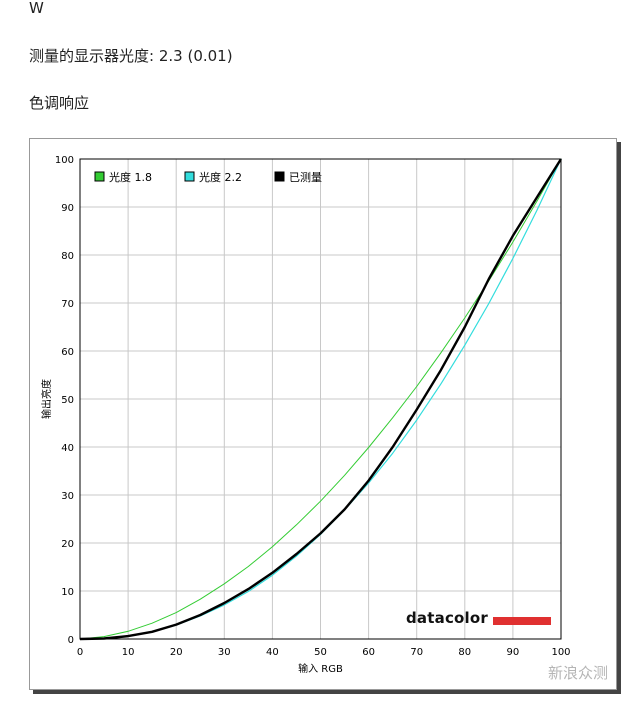  What do you see at coordinates (560, 652) in the screenshot?
I see `x-tick-label-100: 100` at bounding box center [560, 652].